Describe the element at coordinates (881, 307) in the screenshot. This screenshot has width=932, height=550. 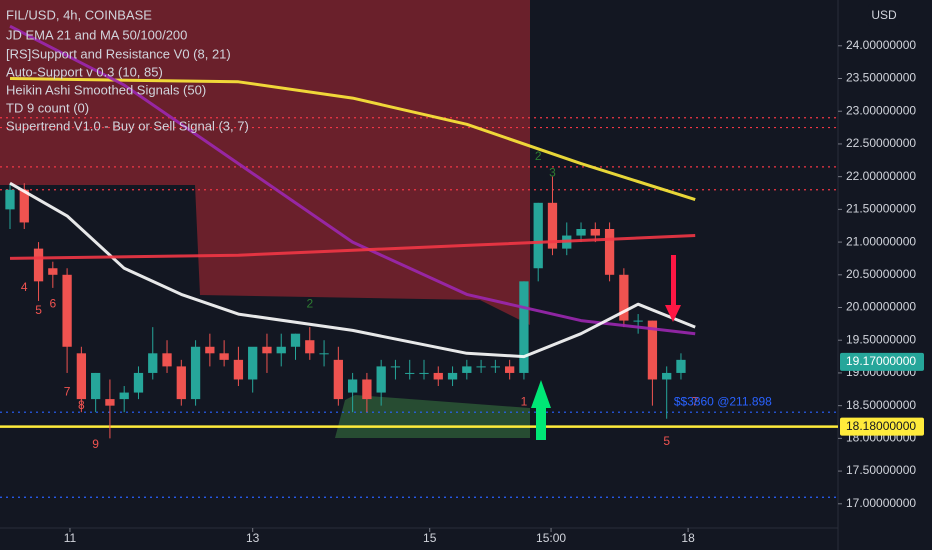
I see `y-tick-label: 20.00000000` at that location.